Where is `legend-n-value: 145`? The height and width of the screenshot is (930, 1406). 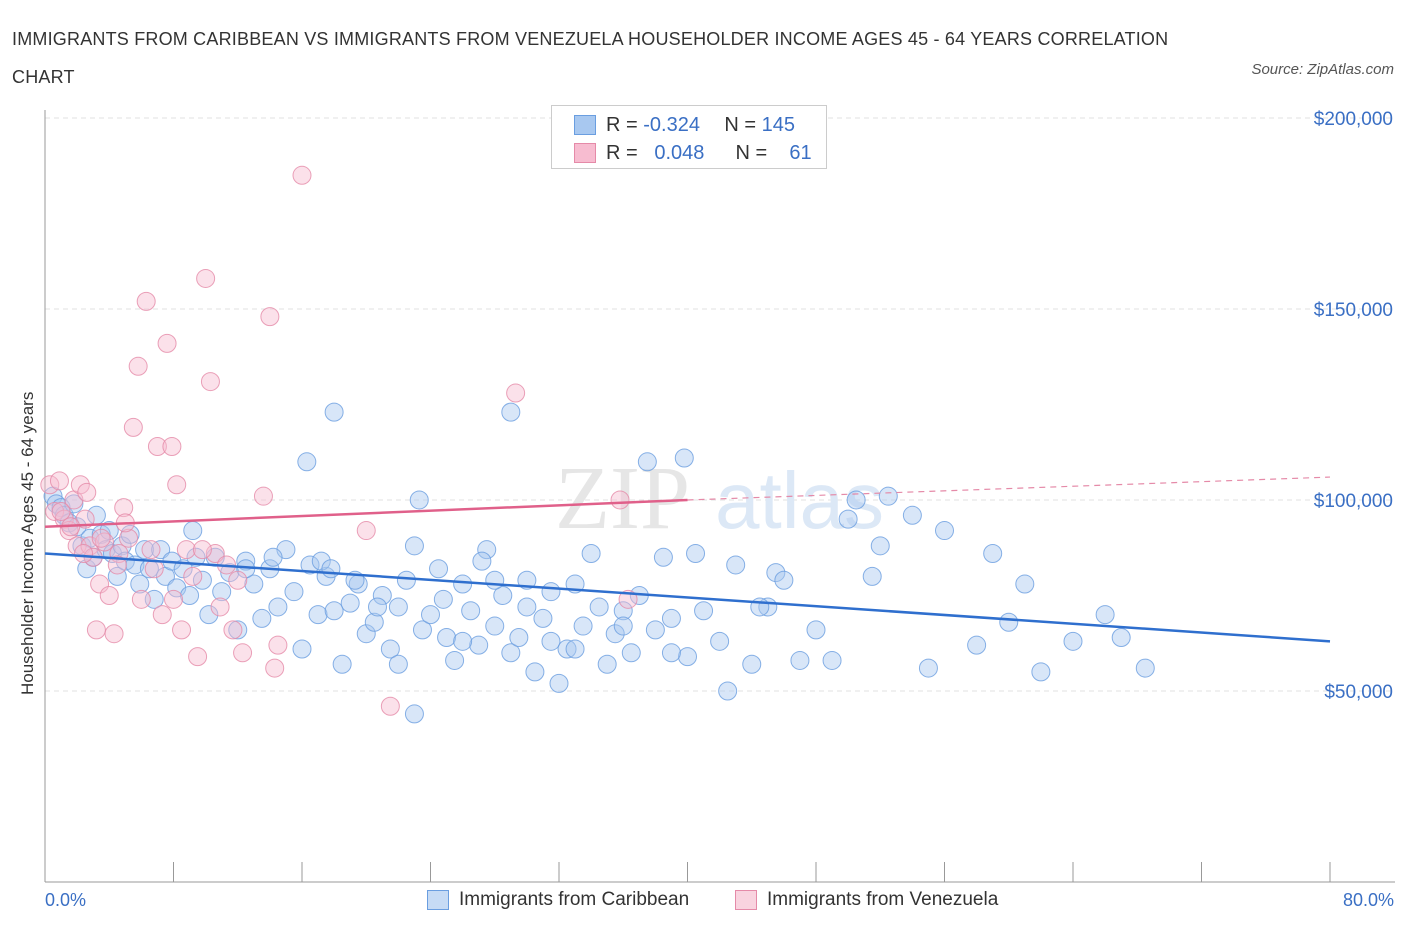
legend-n-value: 145 is located at coordinates (778, 124).